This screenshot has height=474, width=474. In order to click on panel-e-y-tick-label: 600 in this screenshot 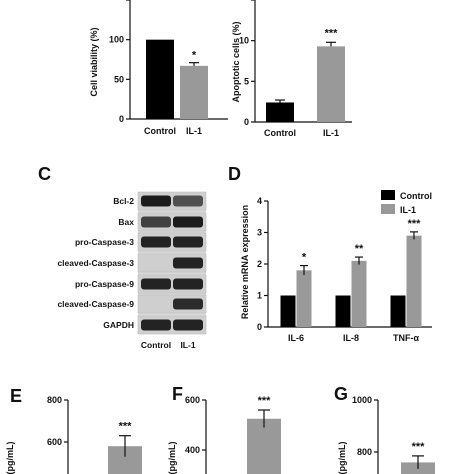, I will do `click(54, 442)`.